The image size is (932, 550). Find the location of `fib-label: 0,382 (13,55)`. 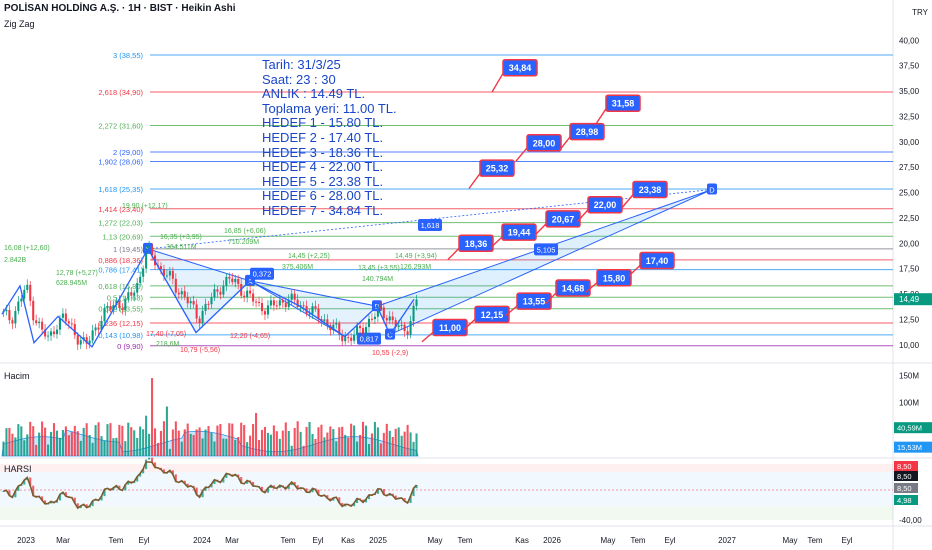

fib-label: 0,382 (13,55) is located at coordinates (120, 309).